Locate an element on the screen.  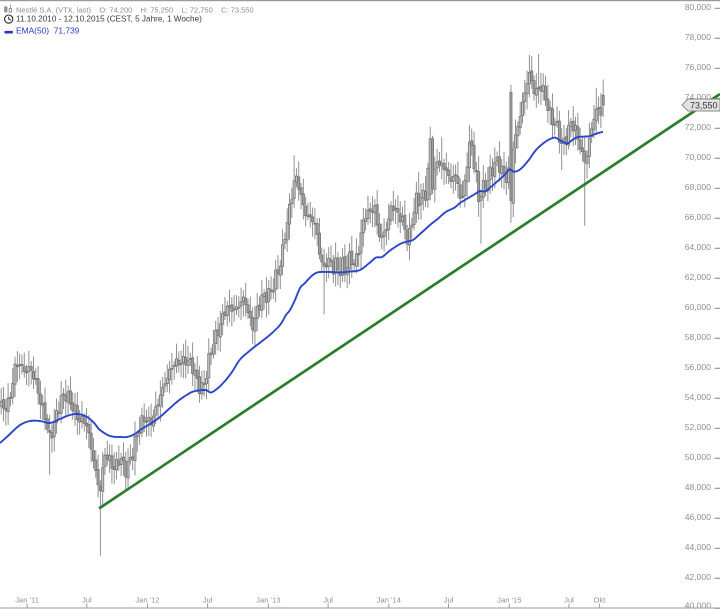
svg-text: Jan '11 is located at coordinates (27, 600).